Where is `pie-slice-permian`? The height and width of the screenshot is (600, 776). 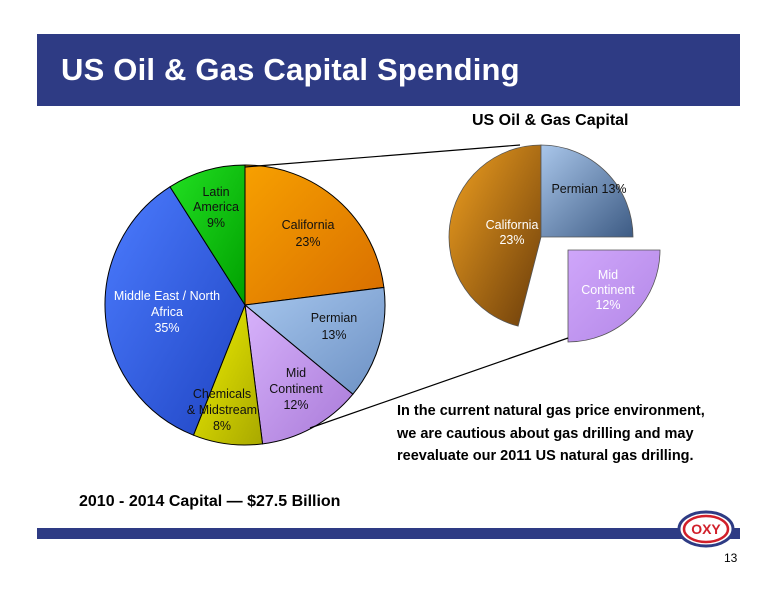 pie-slice-permian is located at coordinates (314, 340).